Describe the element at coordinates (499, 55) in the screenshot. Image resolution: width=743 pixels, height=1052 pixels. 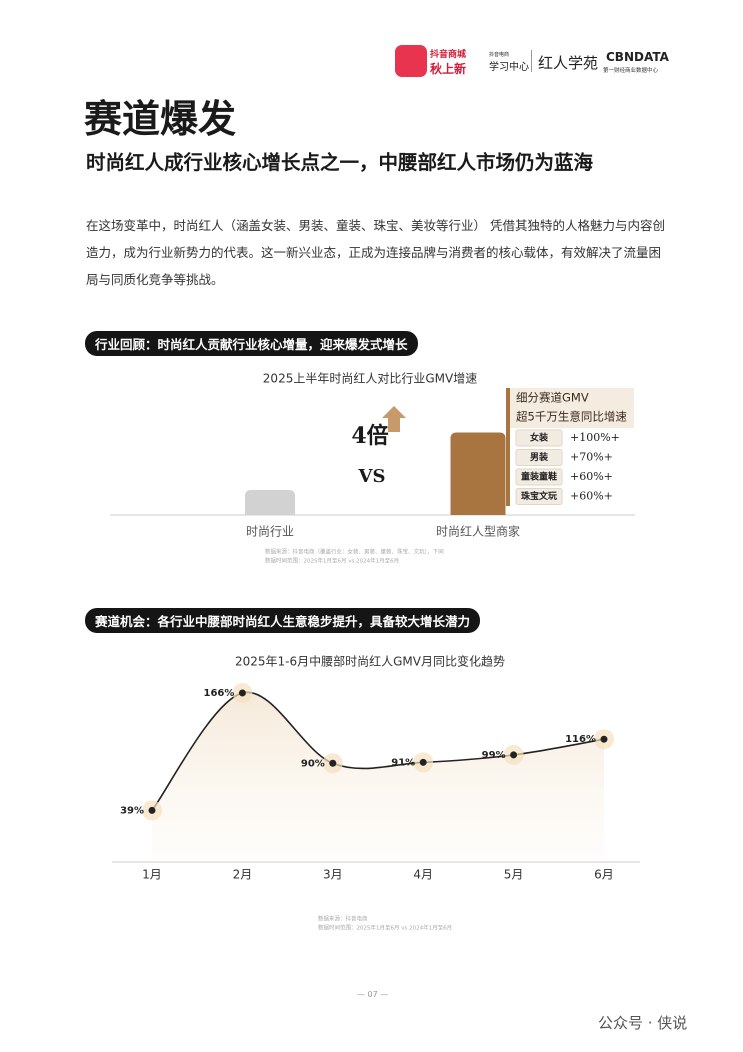
I see `logo-text: 抖音电商` at that location.